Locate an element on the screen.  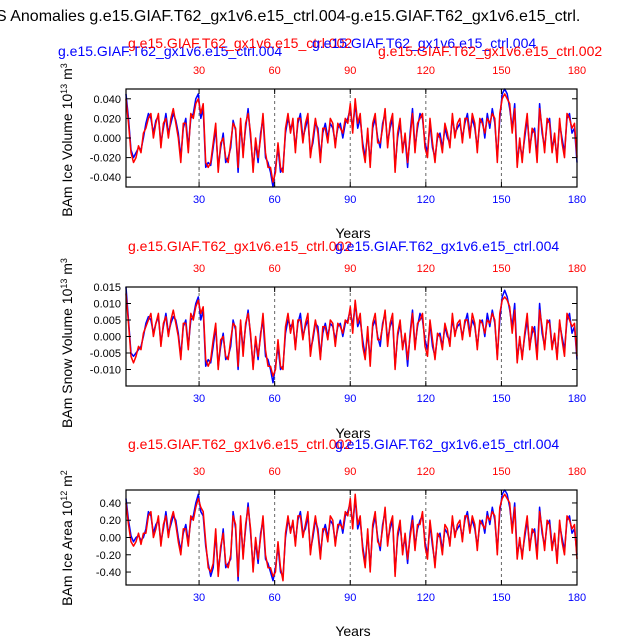
y-axis-label: BAm Ice Area 1012 m2 is located at coordinates (67, 538).